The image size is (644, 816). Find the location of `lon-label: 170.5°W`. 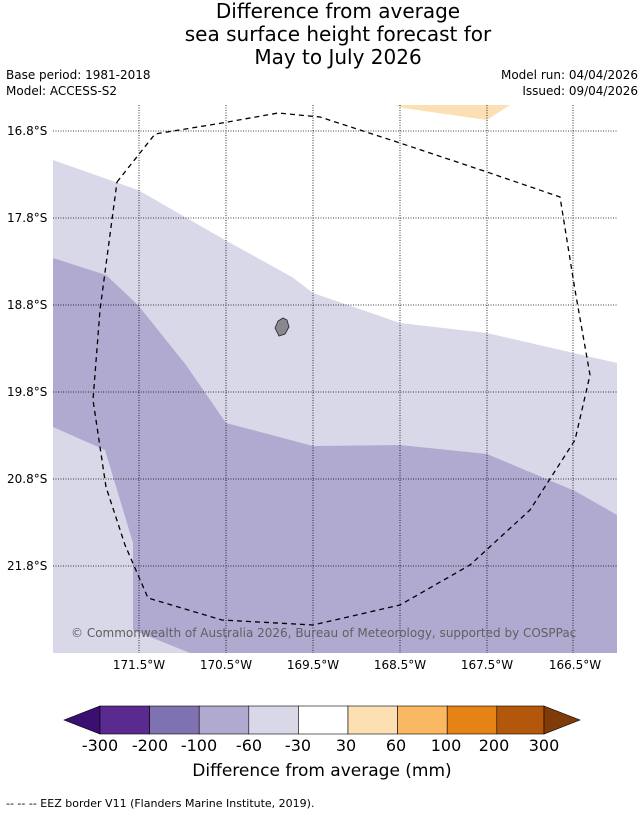

lon-label: 170.5°W is located at coordinates (226, 665).